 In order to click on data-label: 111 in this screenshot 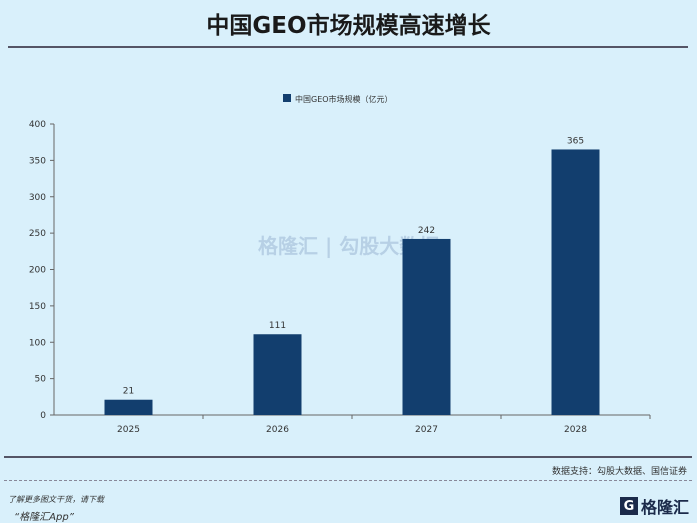, I will do `click(277, 326)`.